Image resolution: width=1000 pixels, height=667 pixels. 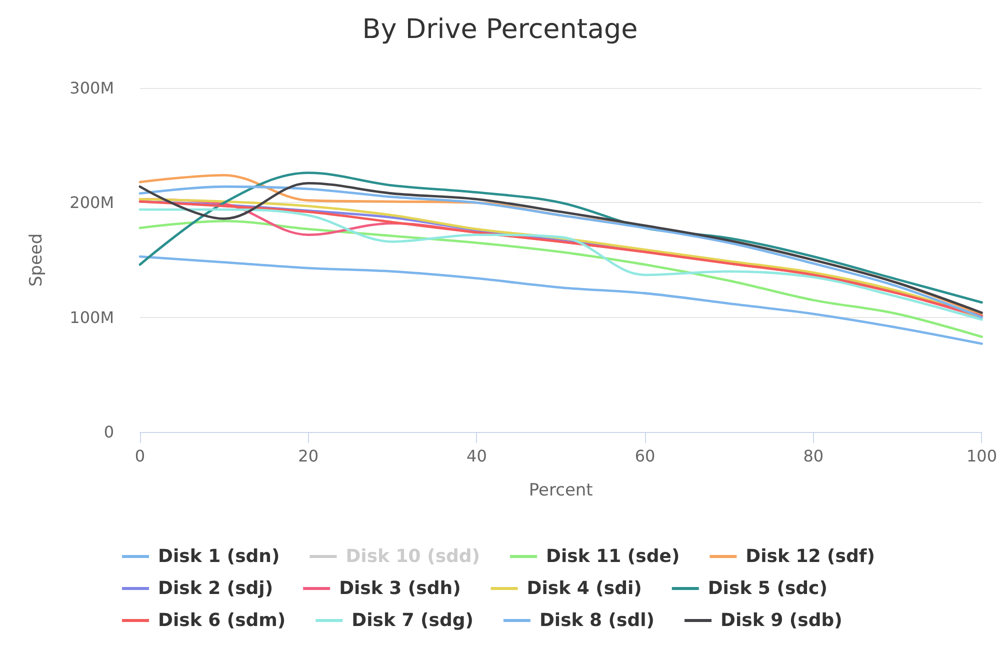 What do you see at coordinates (222, 620) in the screenshot?
I see `legend-label: Disk 6 (sdm)` at bounding box center [222, 620].